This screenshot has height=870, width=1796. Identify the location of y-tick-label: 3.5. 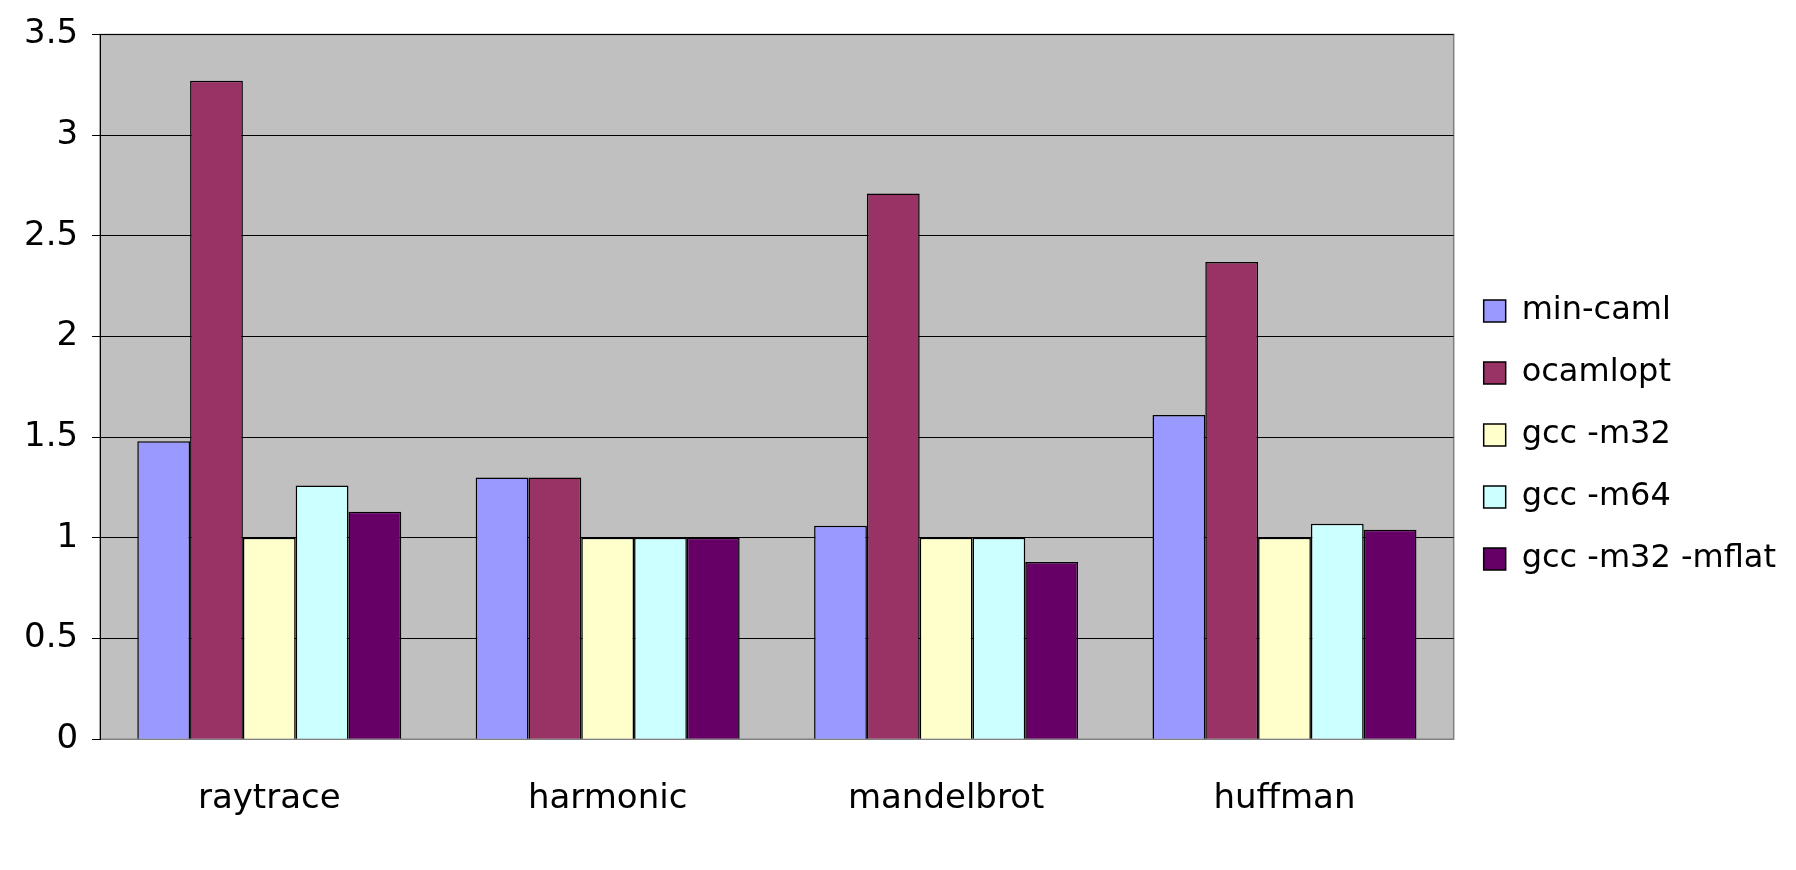
(51, 31).